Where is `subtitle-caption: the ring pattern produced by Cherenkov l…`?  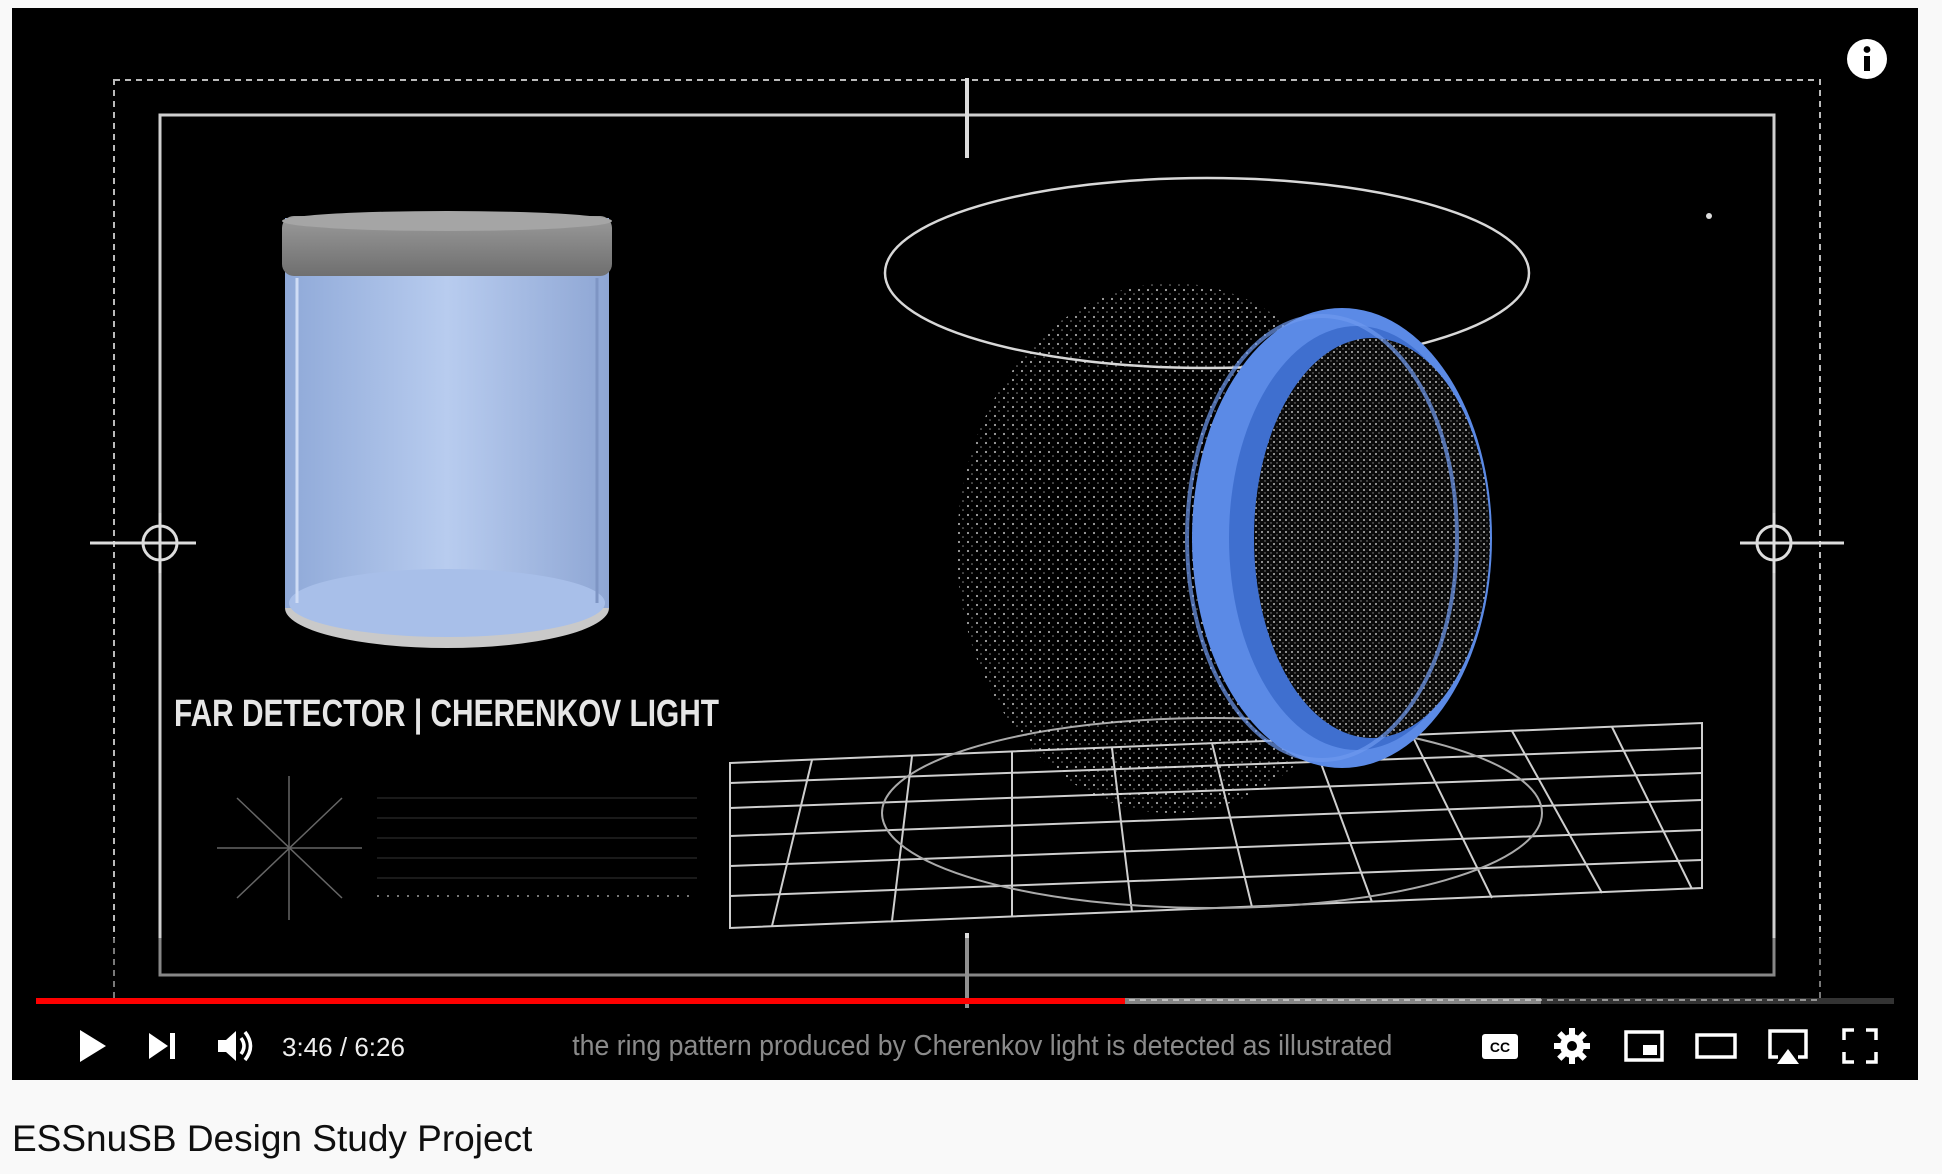 subtitle-caption: the ring pattern produced by Cherenkov l… is located at coordinates (982, 1046).